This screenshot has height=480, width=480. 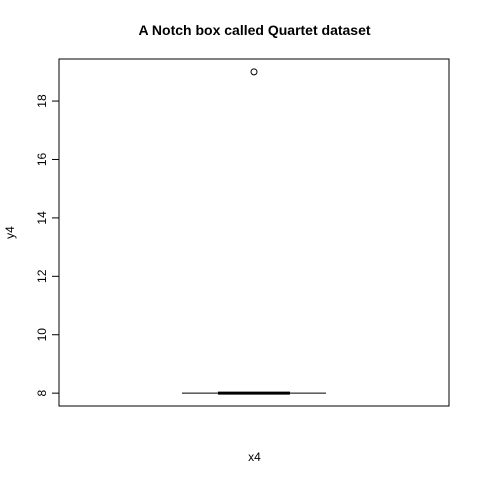 What do you see at coordinates (42, 101) in the screenshot?
I see `y-tick-label: 18` at bounding box center [42, 101].